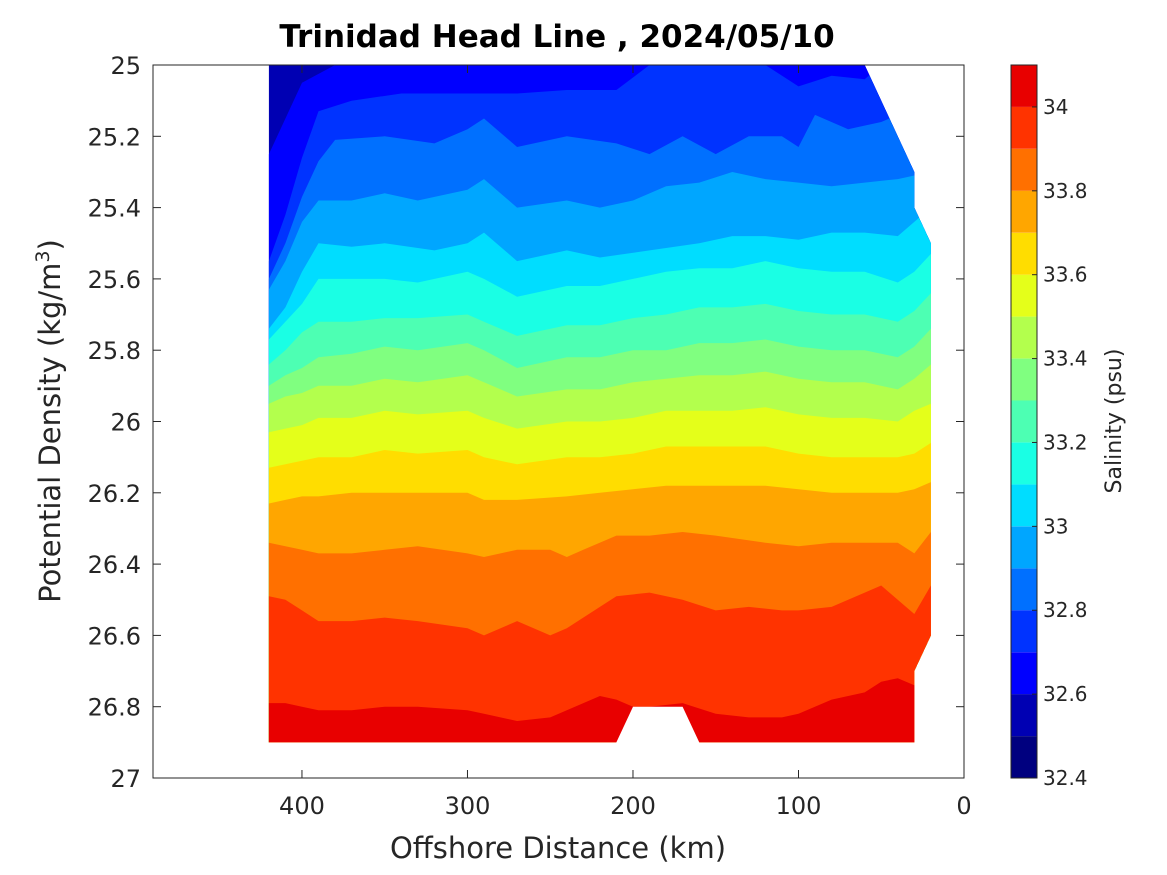  What do you see at coordinates (50, 244) in the screenshot?
I see `y-axis-label-close: )` at bounding box center [50, 244].